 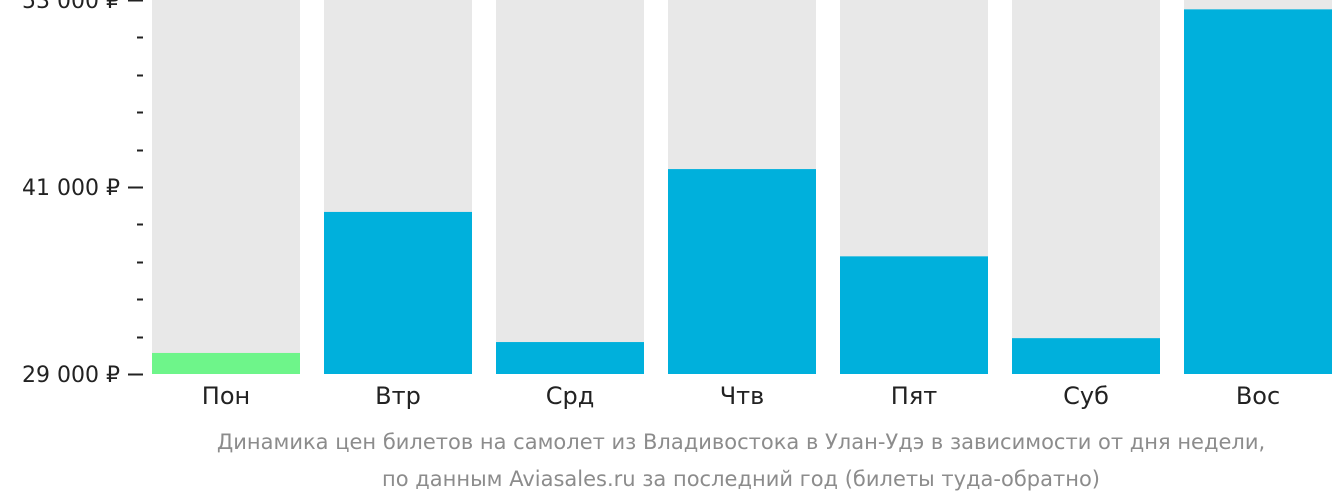 I want to click on x-tick-label: Втр, so click(x=398, y=396).